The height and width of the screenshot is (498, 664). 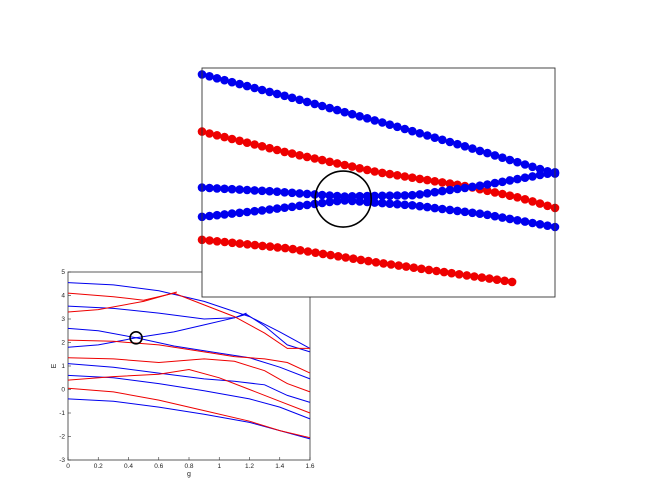 What do you see at coordinates (279, 466) in the screenshot?
I see `x-tick-label: 1.4` at bounding box center [279, 466].